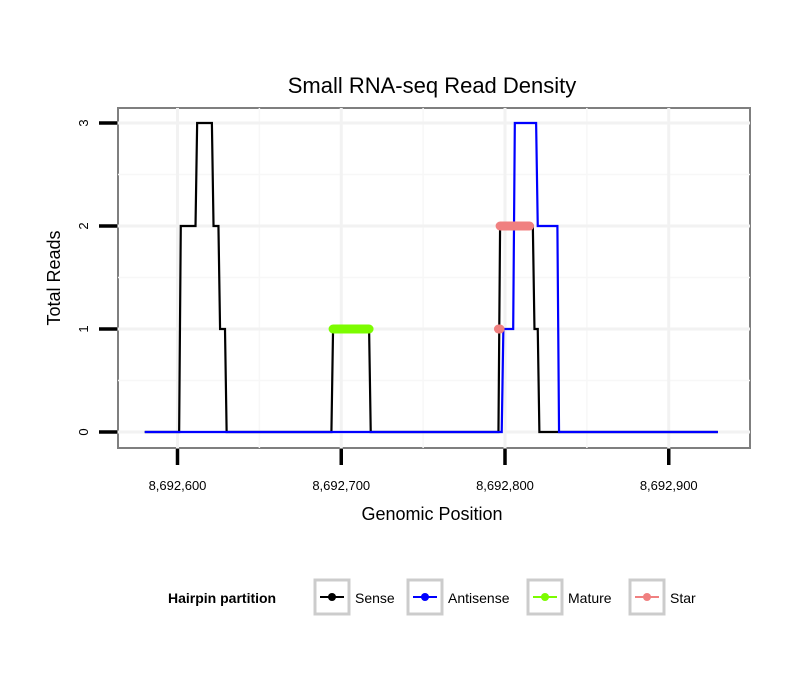 The width and height of the screenshot is (810, 690). Describe the element at coordinates (479, 598) in the screenshot. I see `legend-label-antisense: Antisense` at that location.